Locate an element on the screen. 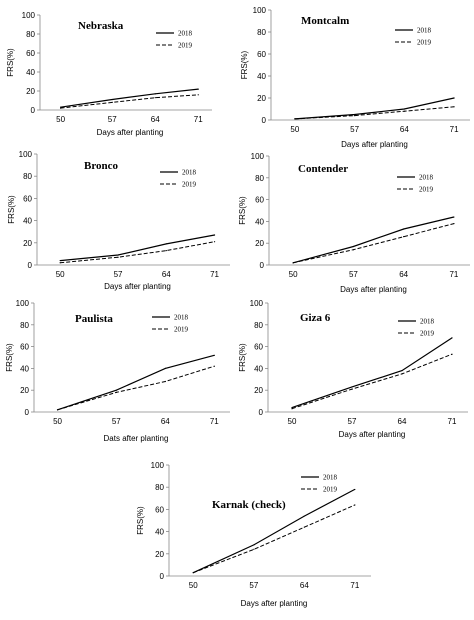  chart-title: Nebraska is located at coordinates (101, 26).